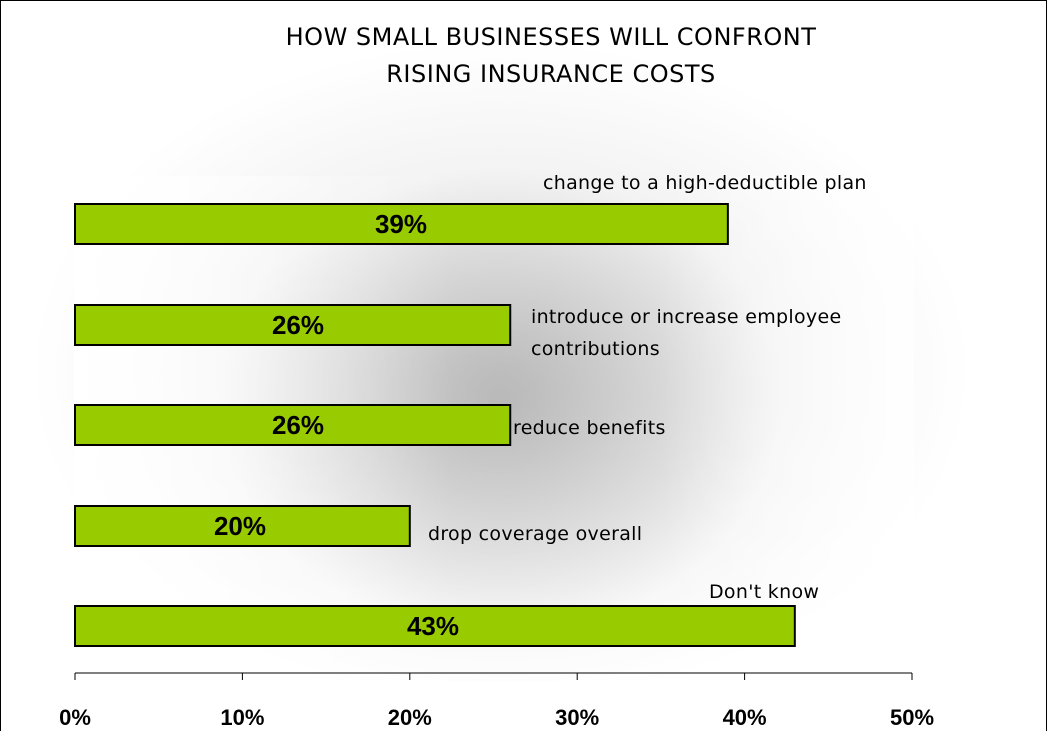  Describe the element at coordinates (912, 717) in the screenshot. I see `x-tick-label-50: 50%` at that location.